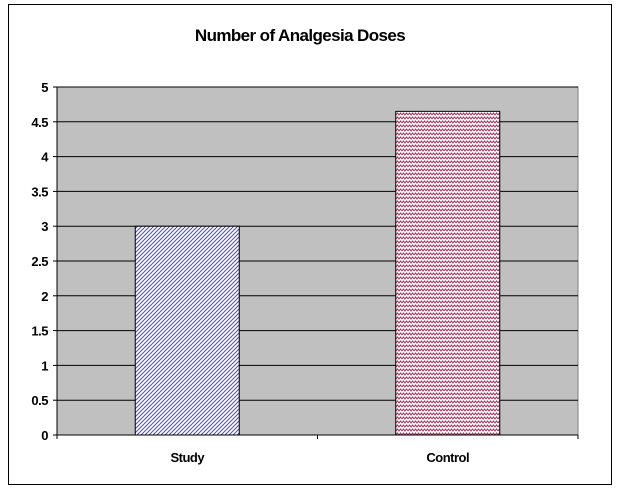  Describe the element at coordinates (187, 330) in the screenshot. I see `bar-study` at that location.